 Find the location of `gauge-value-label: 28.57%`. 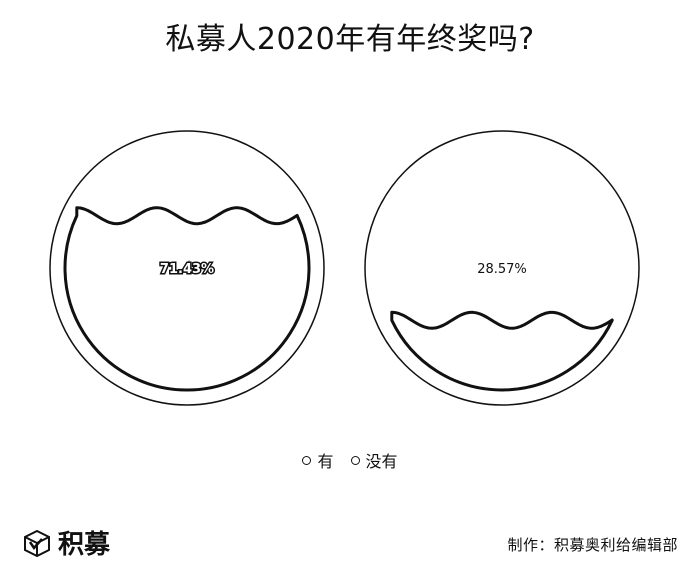

gauge-value-label: 28.57% is located at coordinates (502, 269).